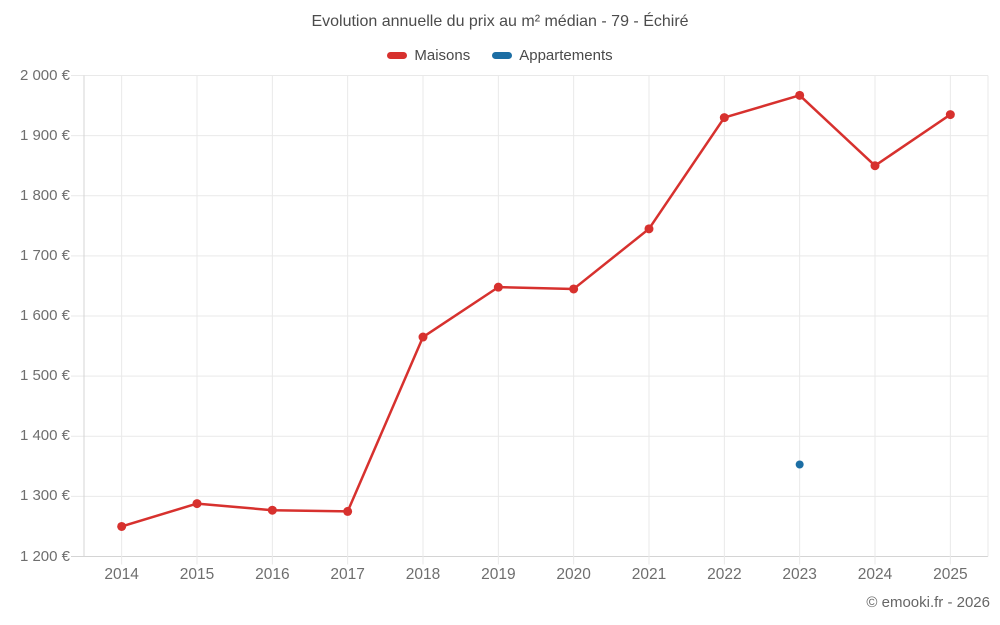 This screenshot has width=1000, height=625. I want to click on legend-swatch-appartements, so click(502, 55).